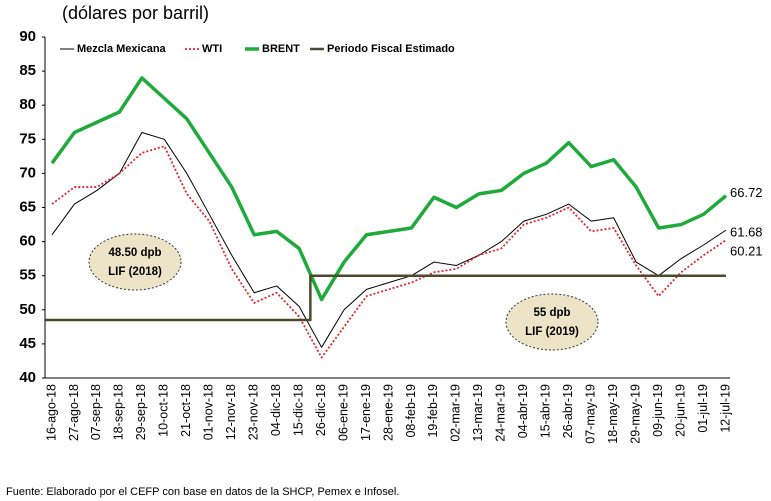 The image size is (771, 501). Describe the element at coordinates (411, 411) in the screenshot. I see `x-tick-label: 08-feb-19` at that location.